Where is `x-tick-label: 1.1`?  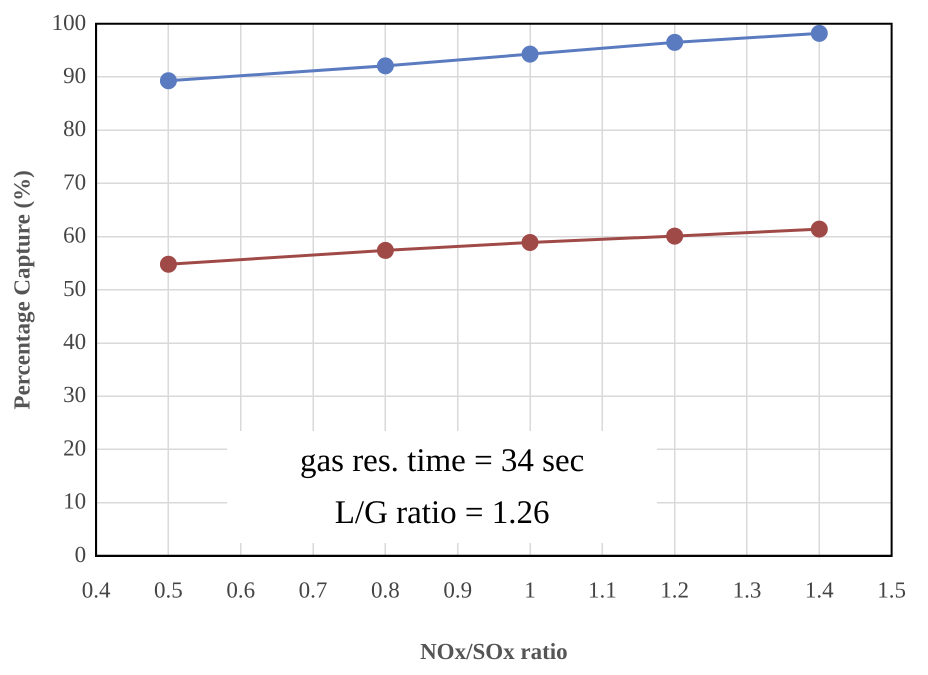
x-tick-label: 1.1 is located at coordinates (602, 590).